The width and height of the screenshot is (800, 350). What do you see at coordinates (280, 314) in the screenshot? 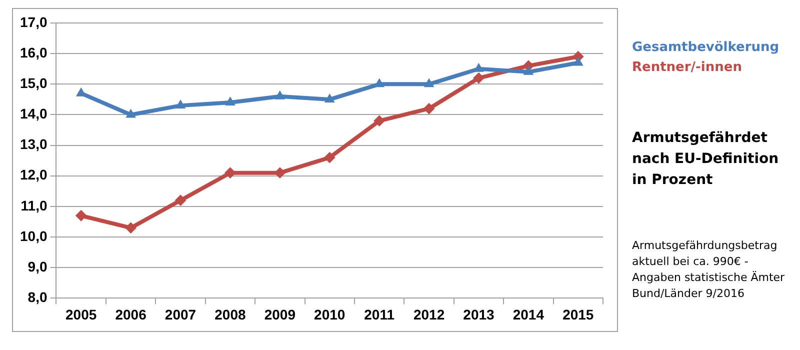
I see `x-tick-label: 2009` at bounding box center [280, 314].